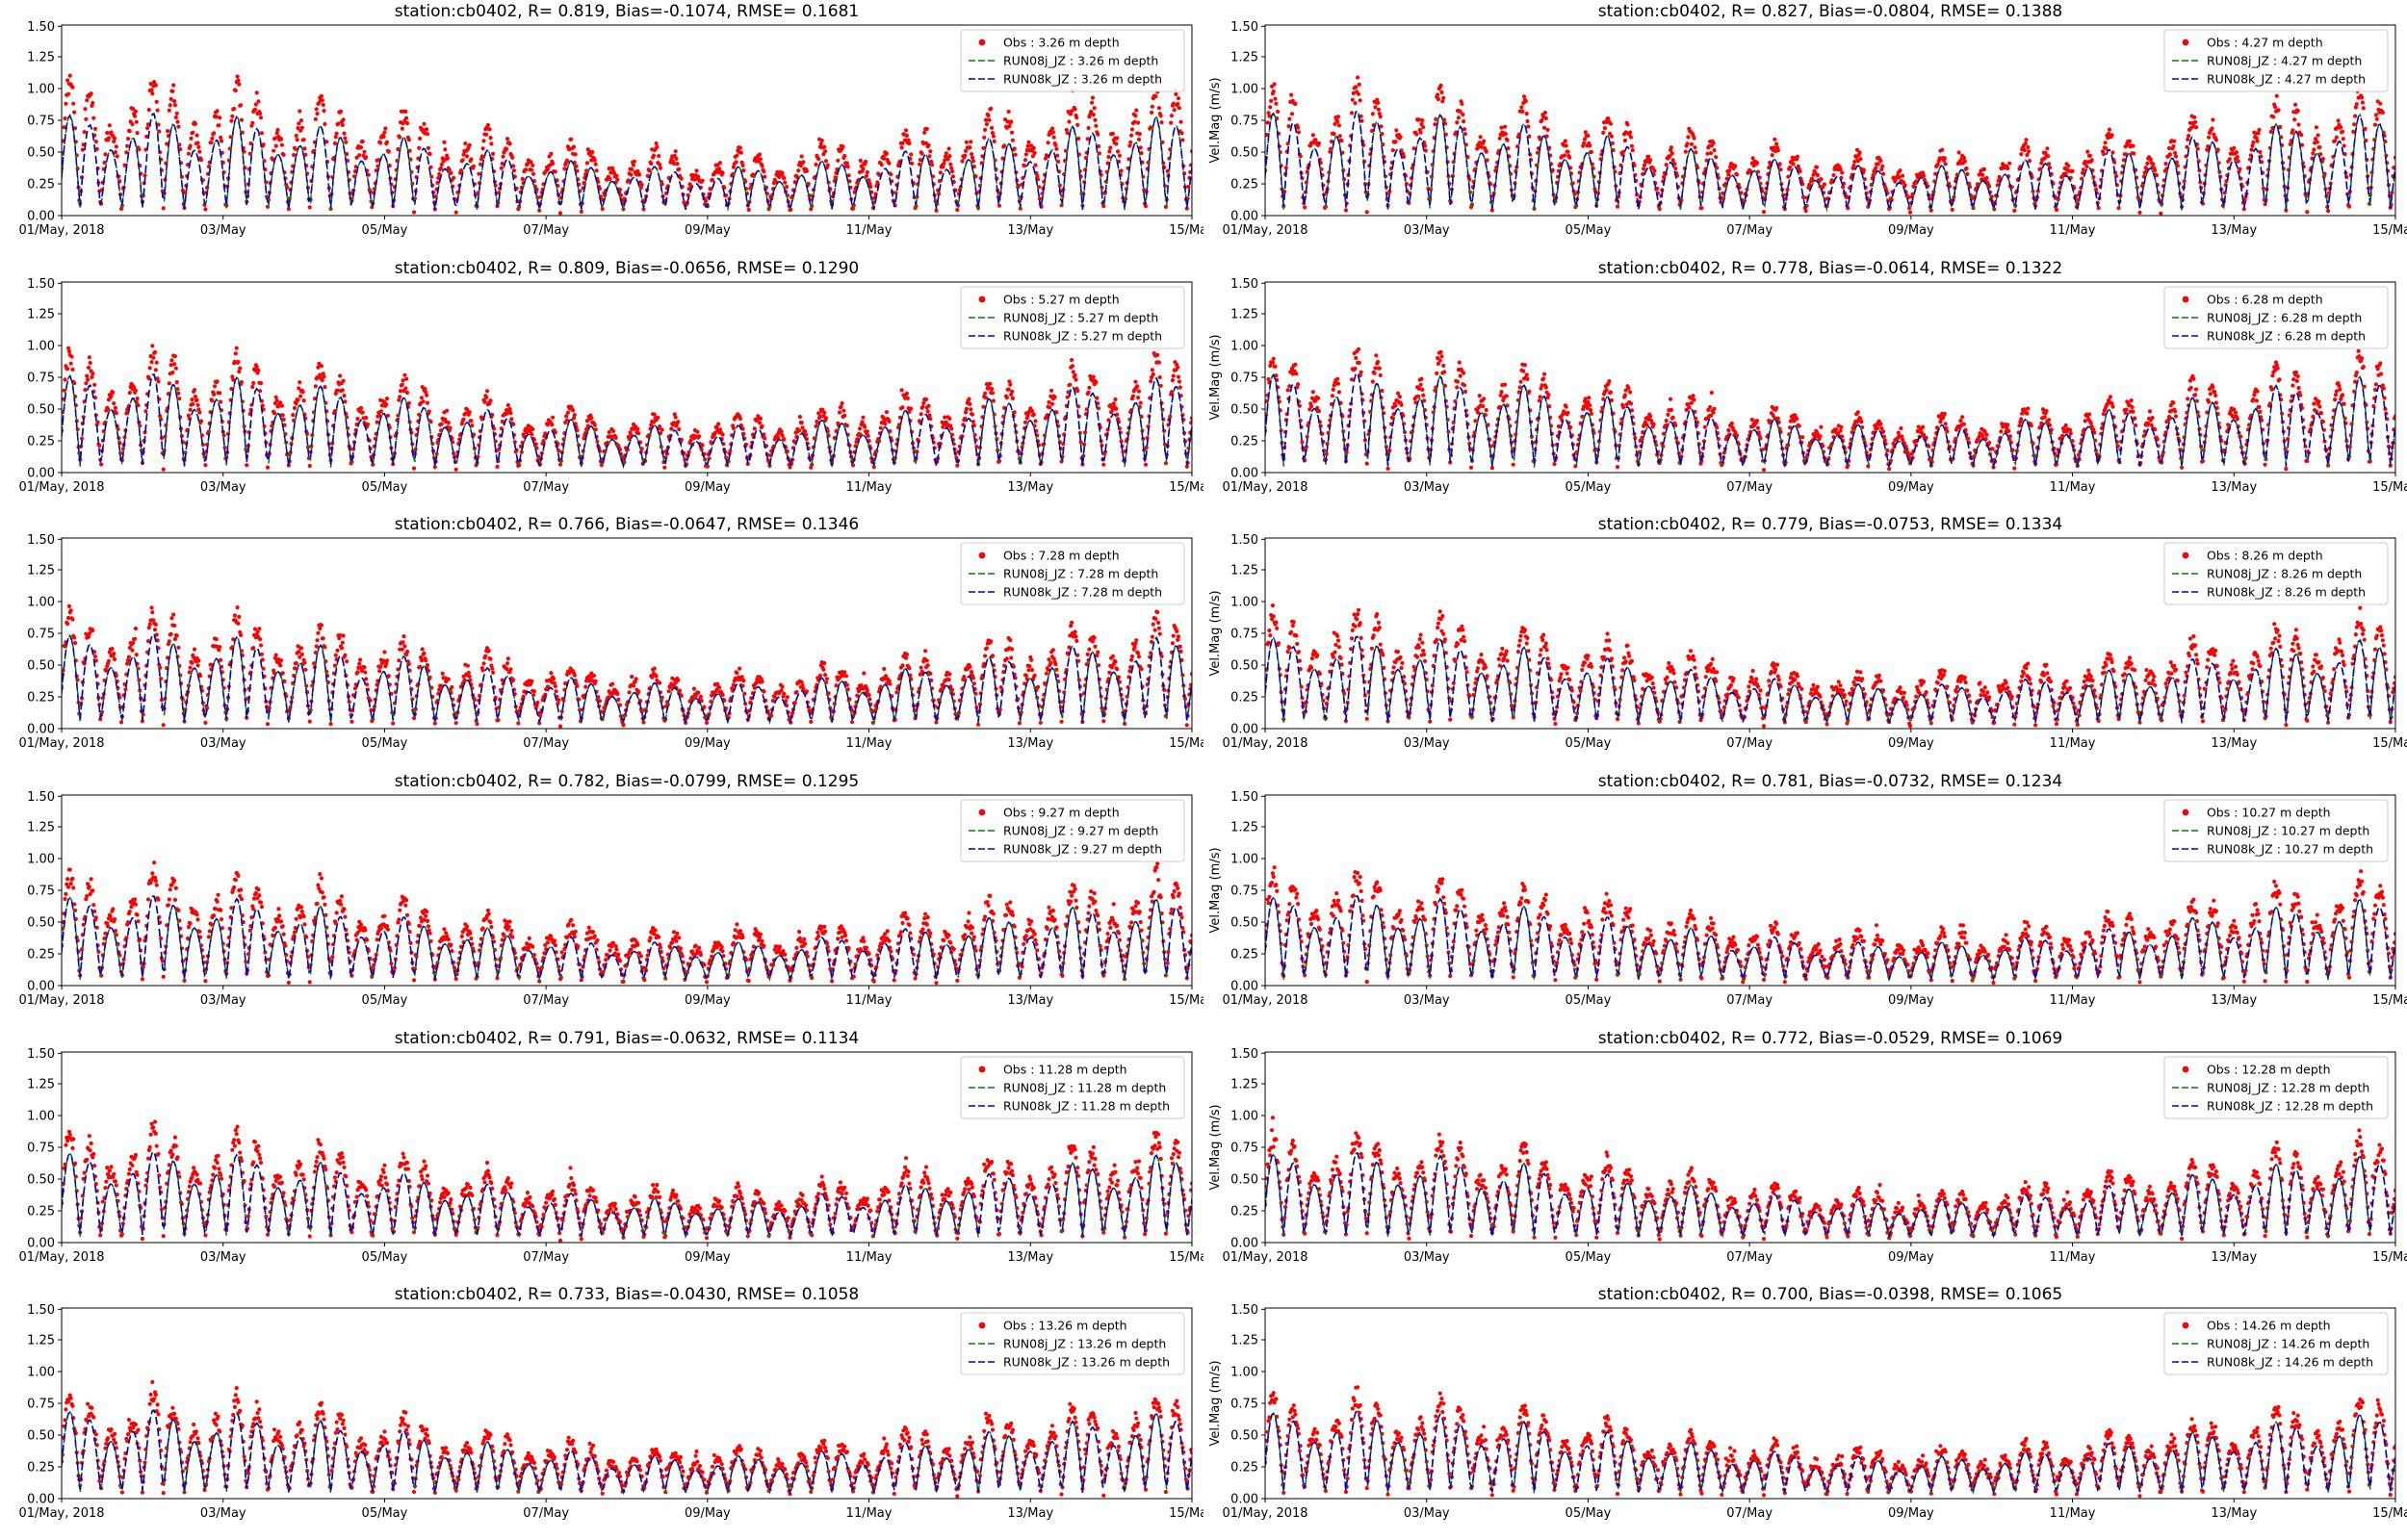 The image size is (2407, 1540). What do you see at coordinates (1082, 78) in the screenshot?
I see `legend-item-label: RUN08k_JZ : 3.26 m depth` at bounding box center [1082, 78].